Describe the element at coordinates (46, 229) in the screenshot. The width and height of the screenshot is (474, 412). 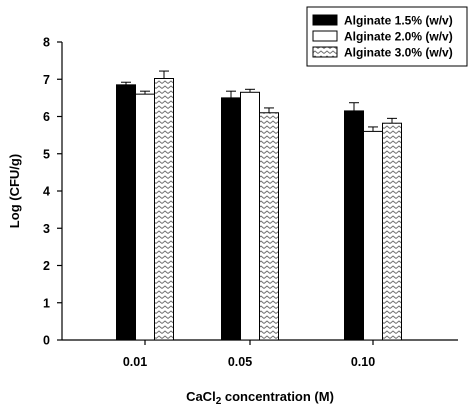
I see `y-tick-label: 3` at that location.